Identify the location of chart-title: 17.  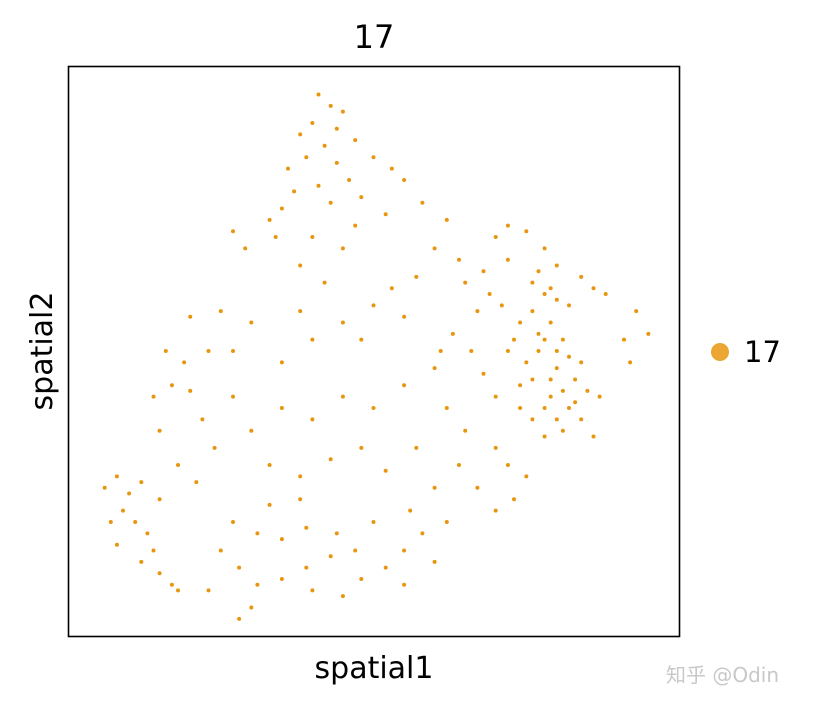
(374, 37).